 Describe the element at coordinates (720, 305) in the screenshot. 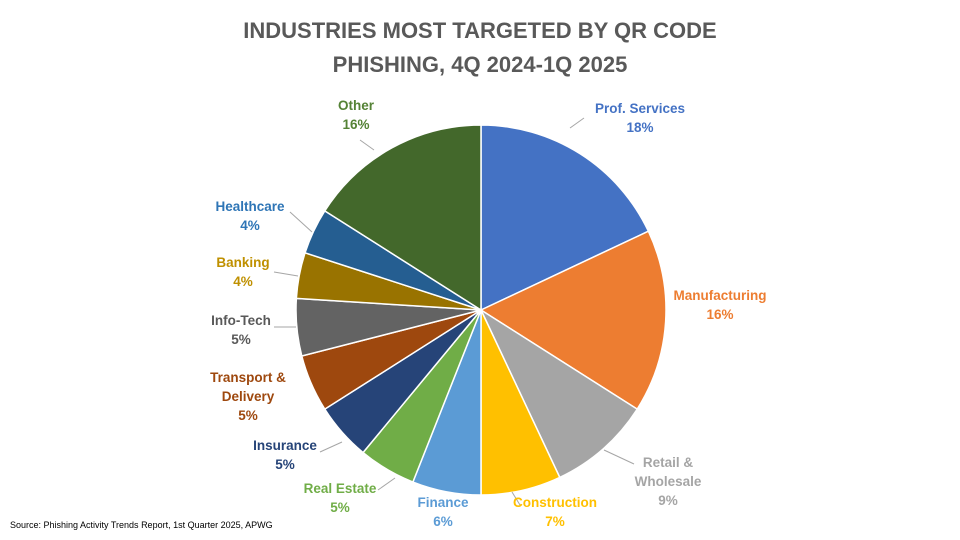

I see `slice-label-manufacturing: Manufacturing 16%` at that location.